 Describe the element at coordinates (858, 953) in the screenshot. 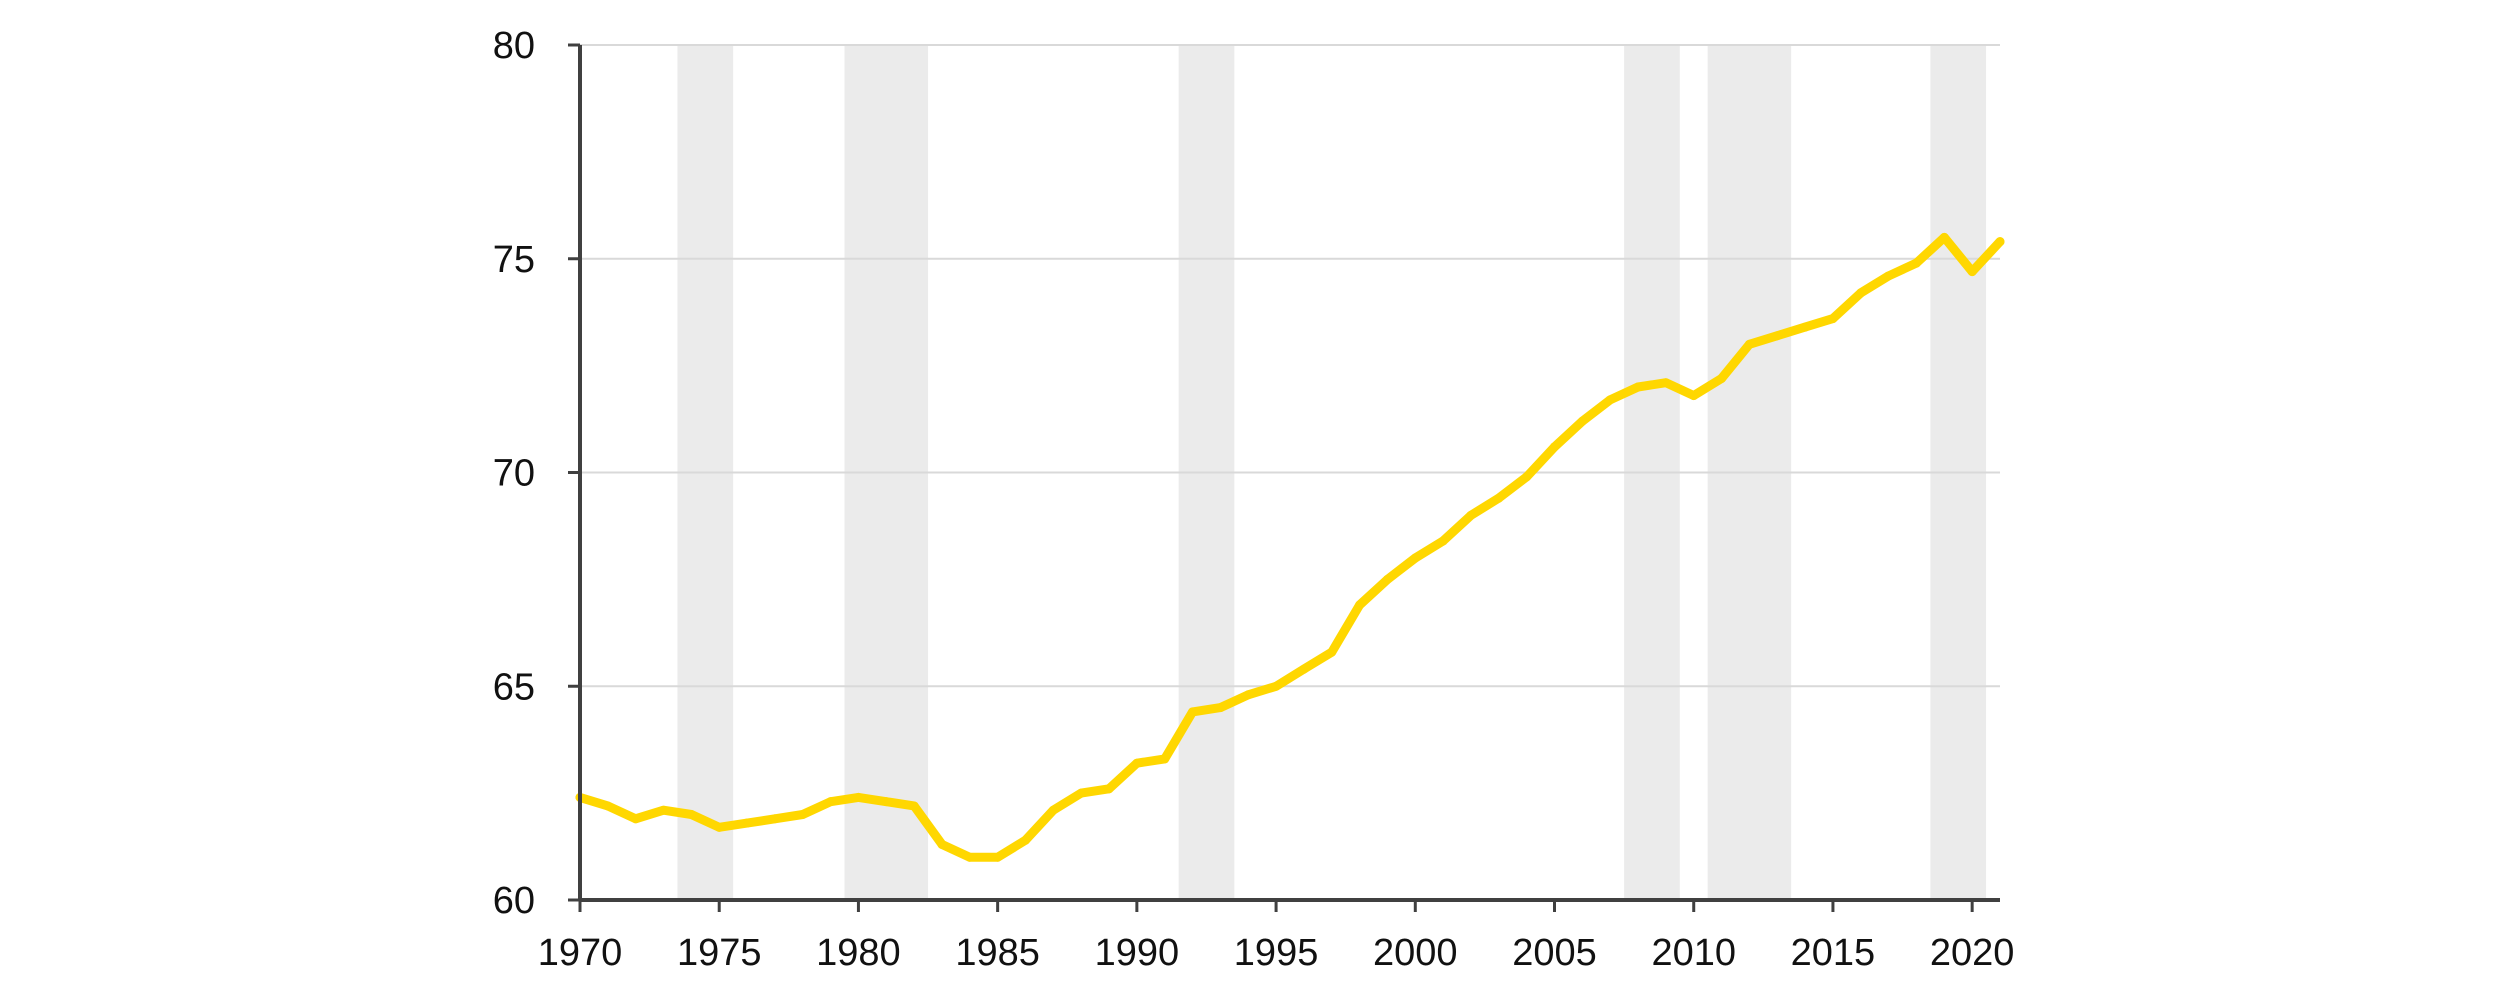

I see `x-tick-label: 1980` at that location.